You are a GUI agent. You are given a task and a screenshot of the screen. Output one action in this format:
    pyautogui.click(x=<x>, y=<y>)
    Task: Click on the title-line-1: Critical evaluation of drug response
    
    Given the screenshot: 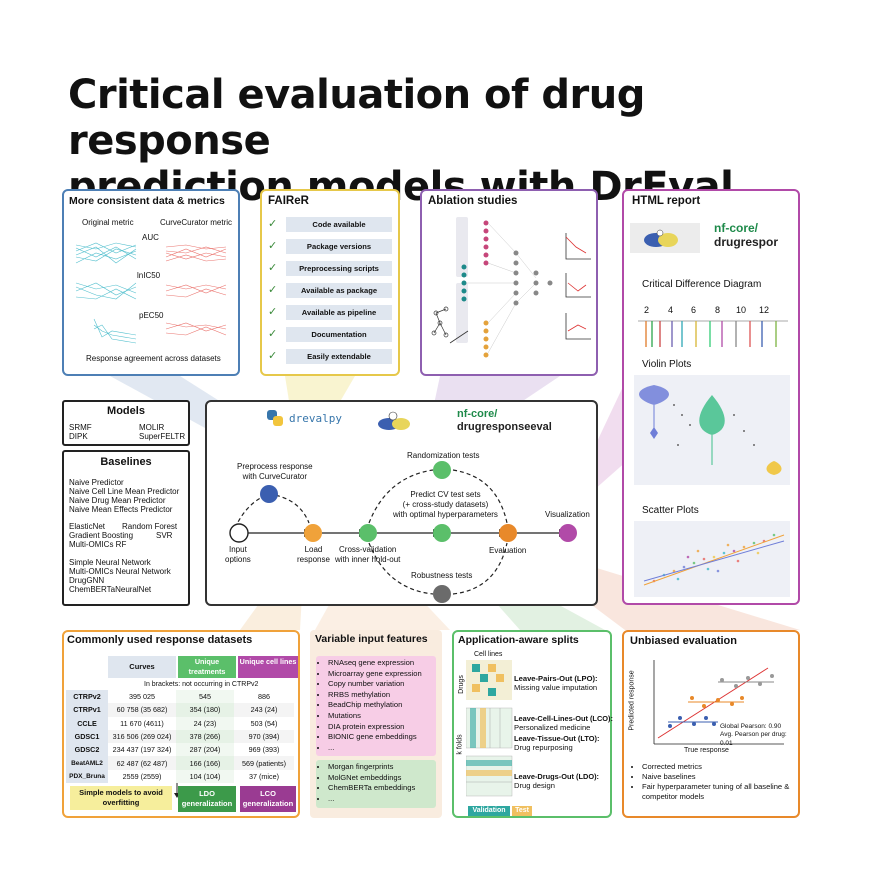 What is the action you would take?
    pyautogui.click(x=356, y=118)
    